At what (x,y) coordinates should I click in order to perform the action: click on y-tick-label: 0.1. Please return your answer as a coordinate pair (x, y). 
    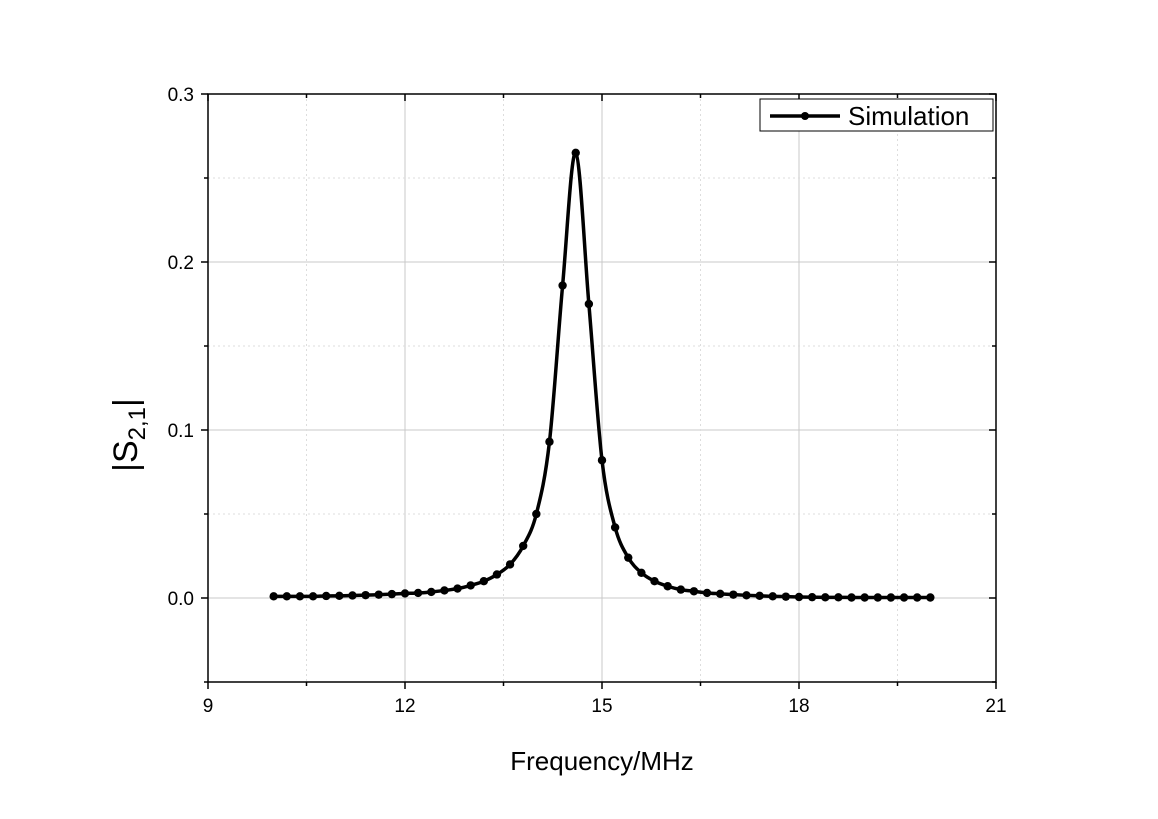
    Looking at the image, I should click on (181, 431).